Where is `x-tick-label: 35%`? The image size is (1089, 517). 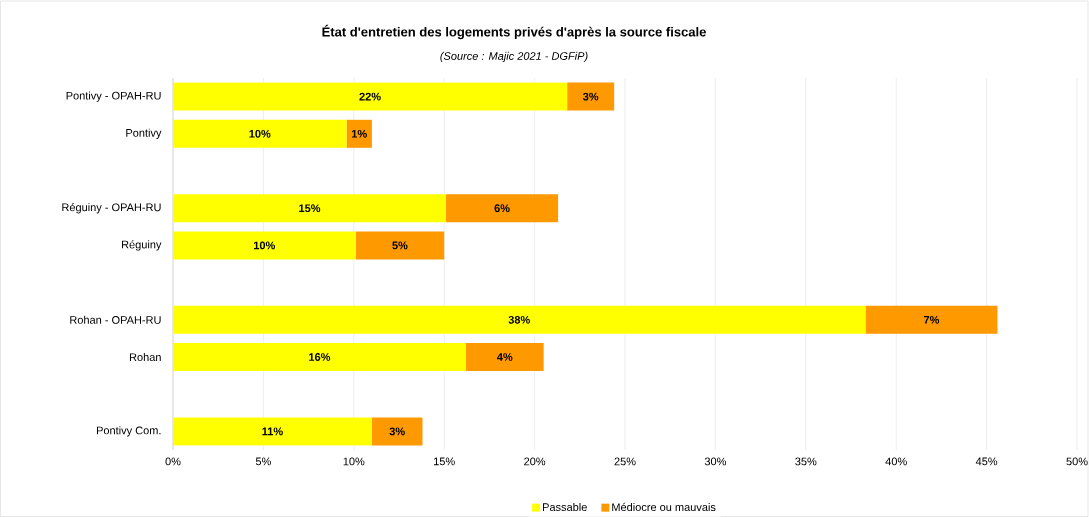 x-tick-label: 35% is located at coordinates (806, 461).